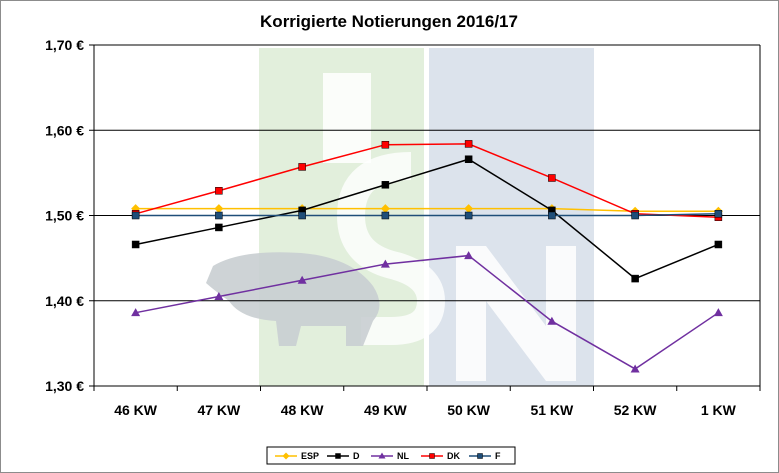 This screenshot has width=779, height=473. I want to click on y-tick-label: 1,70 €, so click(64, 45).